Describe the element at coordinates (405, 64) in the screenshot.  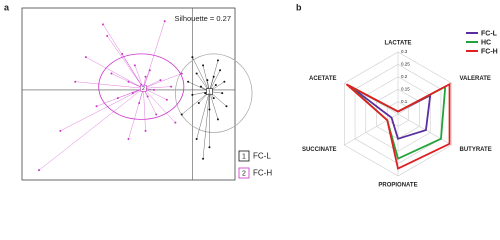
I see `r-tick-label: 0.25` at that location.